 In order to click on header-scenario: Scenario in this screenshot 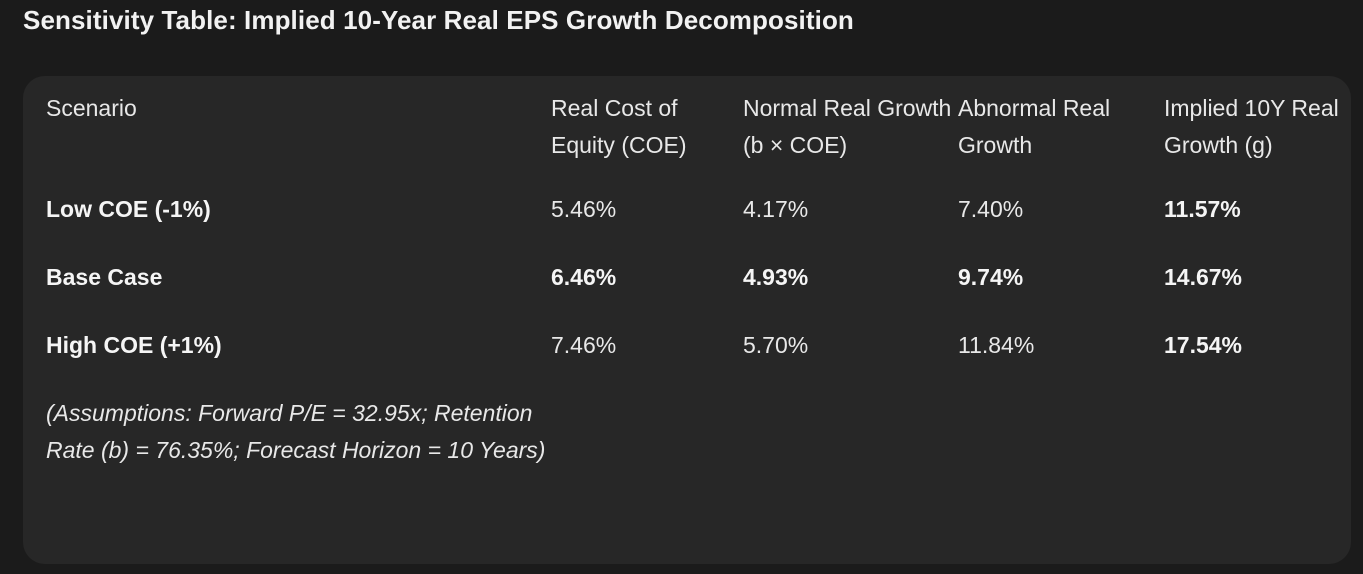, I will do `click(91, 108)`.